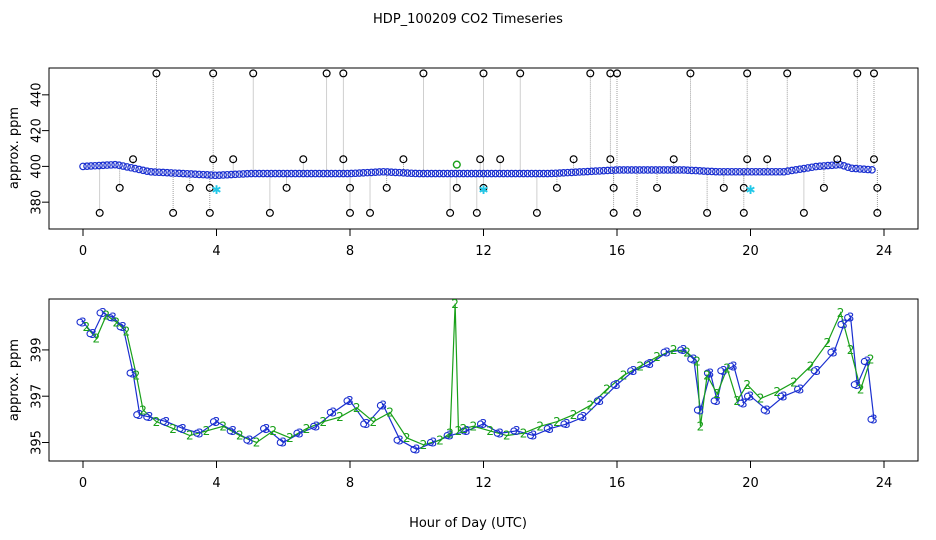 The width and height of the screenshot is (936, 540). What do you see at coordinates (37, 350) in the screenshot?
I see `bottom-y-tick-label: 399` at bounding box center [37, 350].